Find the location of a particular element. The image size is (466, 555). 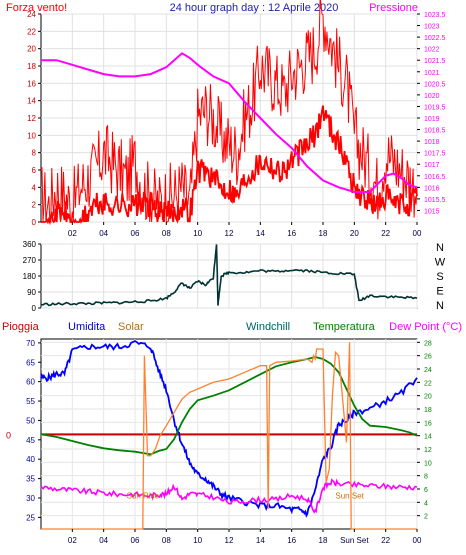

y-tick-label: 6 is located at coordinates (34, 170).